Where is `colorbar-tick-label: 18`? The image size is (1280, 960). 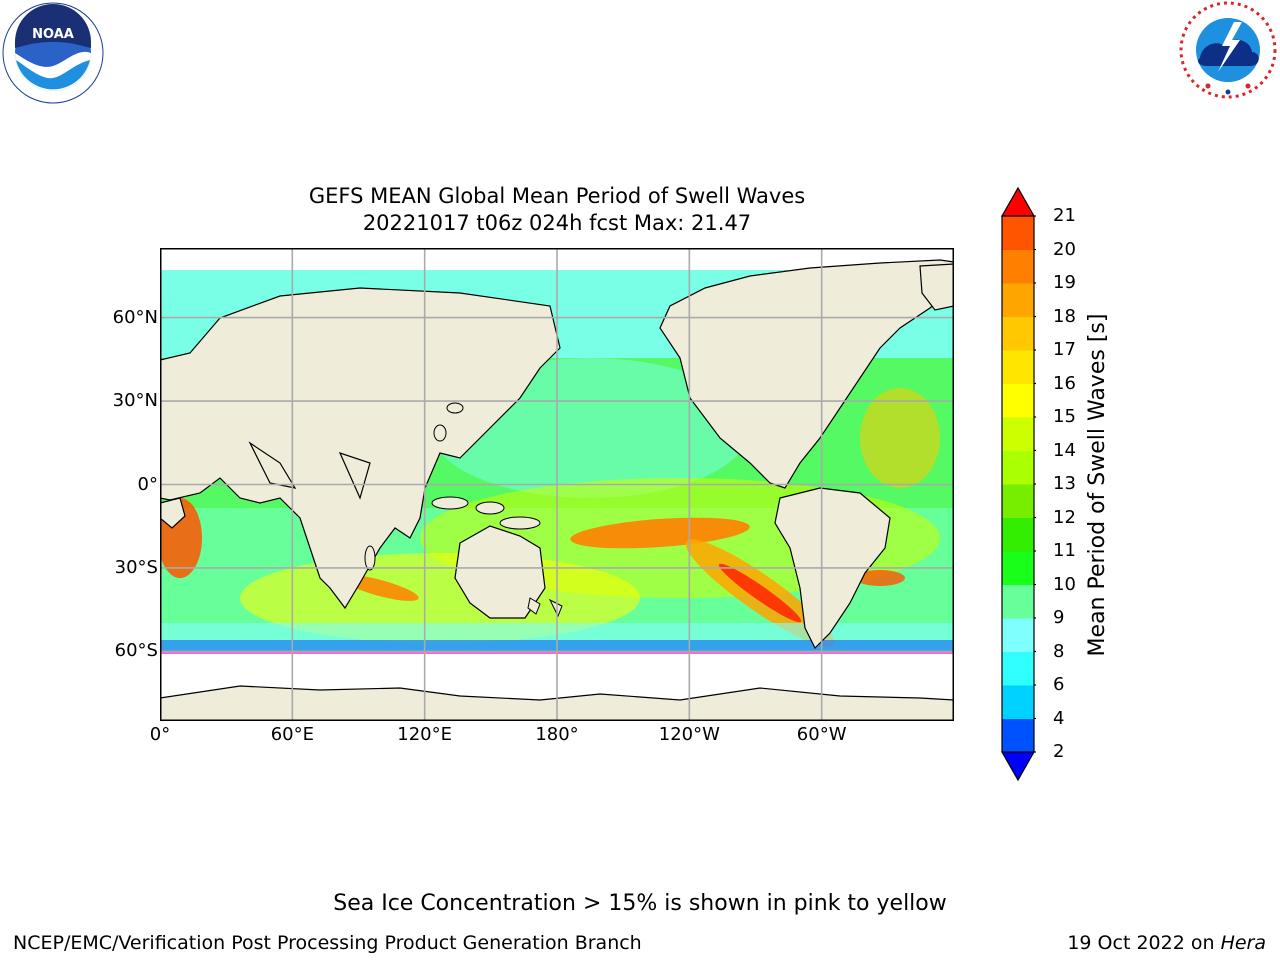 colorbar-tick-label: 18 is located at coordinates (1064, 316).